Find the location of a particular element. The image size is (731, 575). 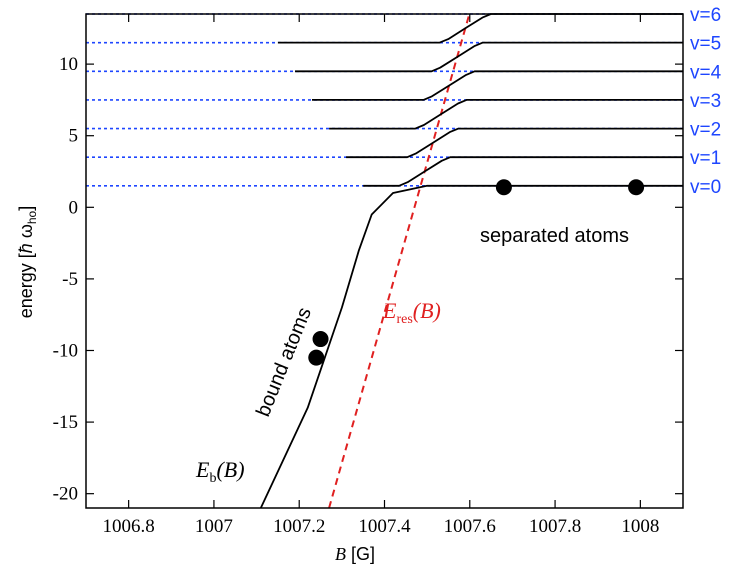

y-tick-label: -20 is located at coordinates (65, 494).